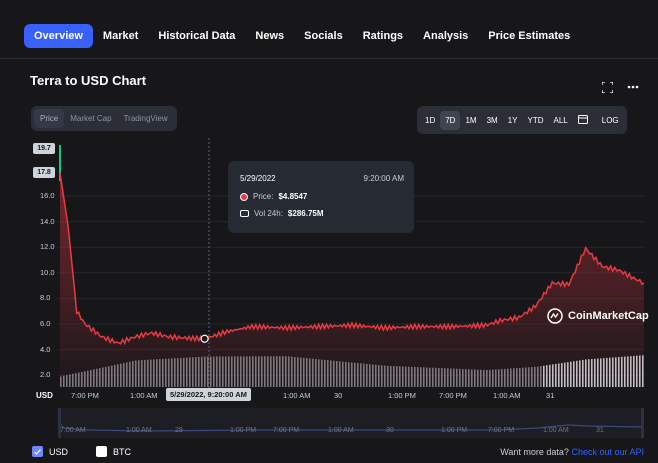 The height and width of the screenshot is (463, 658). Describe the element at coordinates (263, 196) in the screenshot. I see `tooltip-price-label: Price:` at that location.